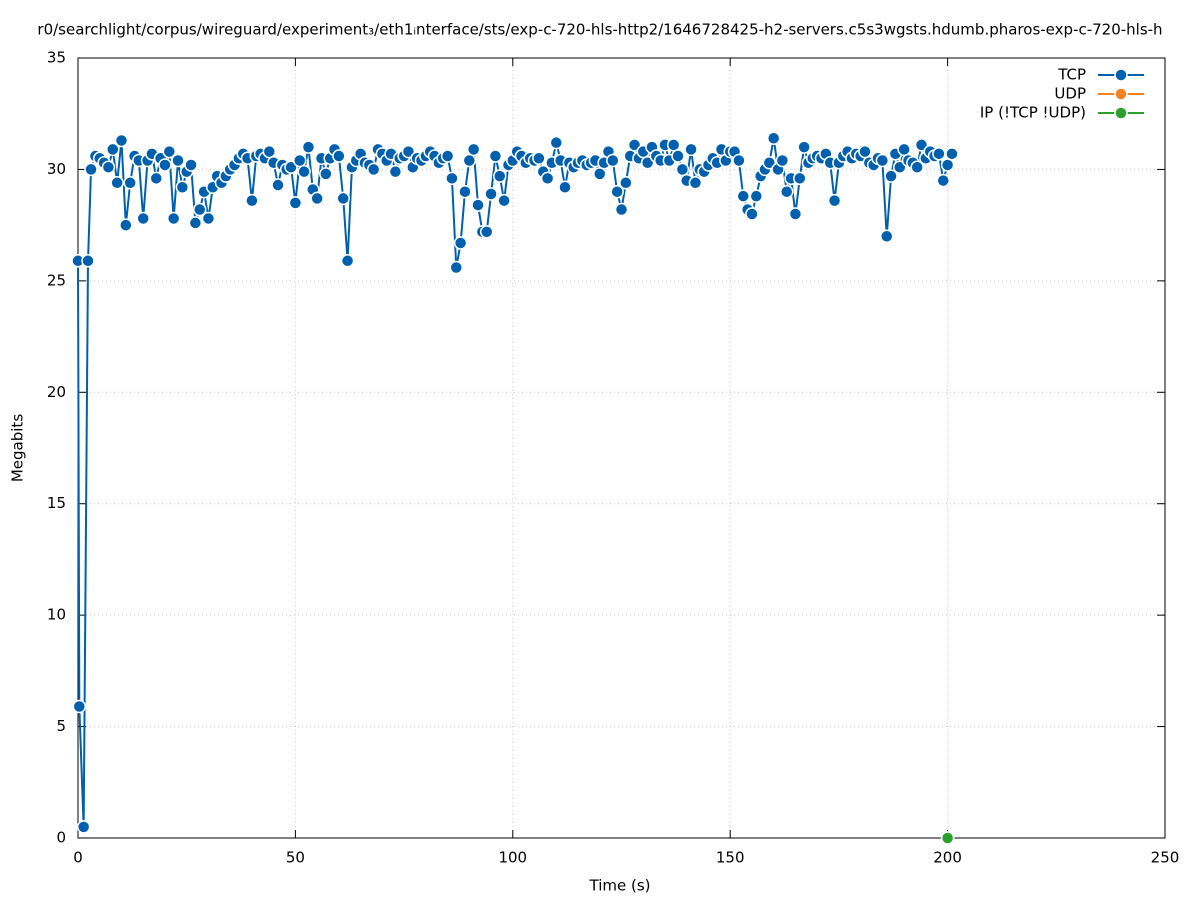 This screenshot has width=1197, height=900. I want to click on y-tick-label: 10, so click(56, 615).